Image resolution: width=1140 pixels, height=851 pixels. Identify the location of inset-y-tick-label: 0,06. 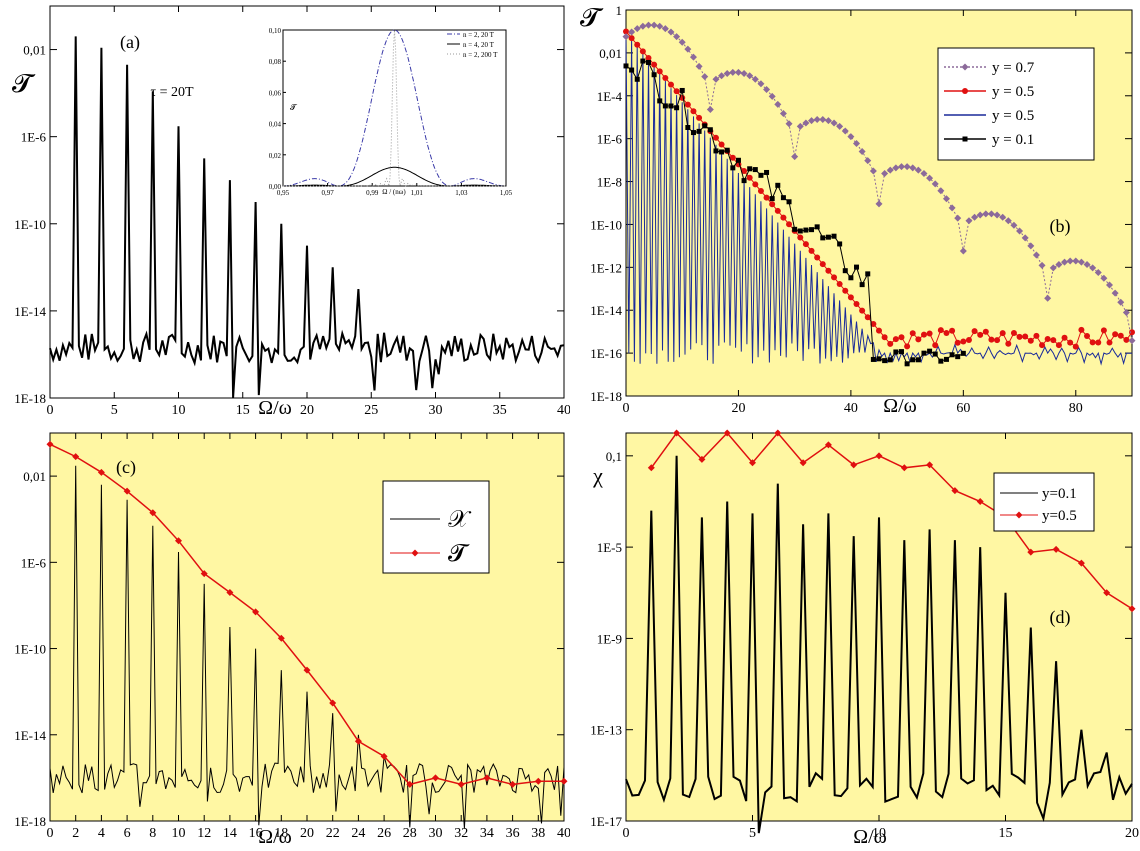
(275, 93).